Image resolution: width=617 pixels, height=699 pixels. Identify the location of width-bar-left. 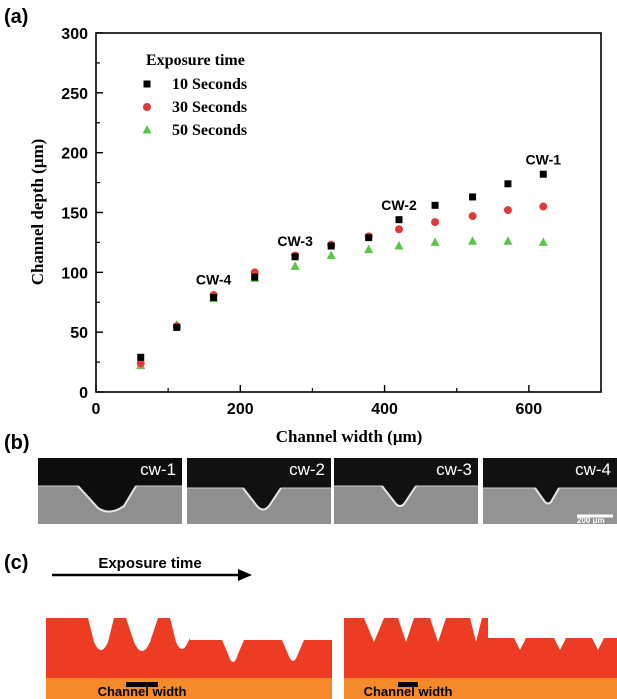
(142, 684).